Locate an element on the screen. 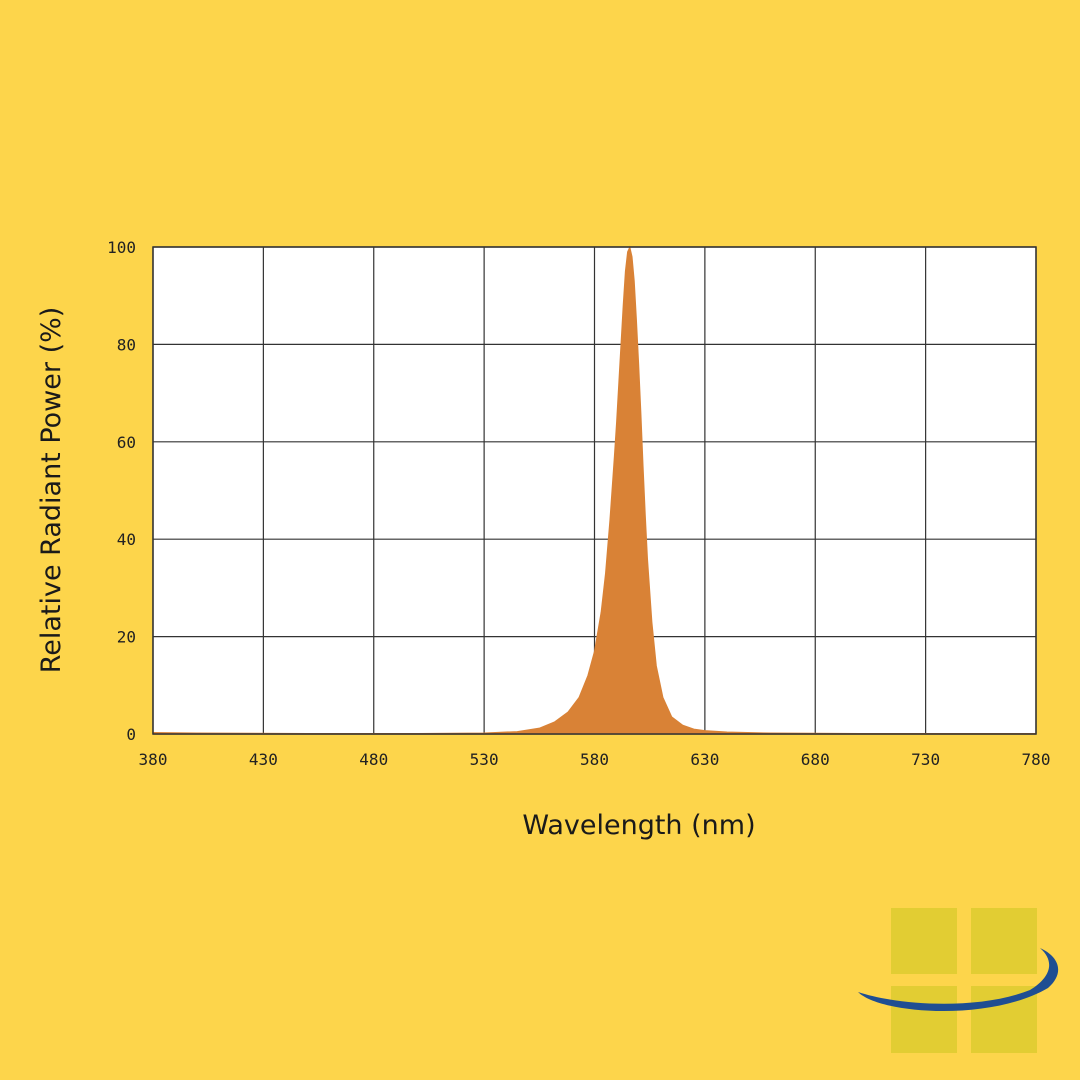  y-tick-label: 40 is located at coordinates (126, 539).